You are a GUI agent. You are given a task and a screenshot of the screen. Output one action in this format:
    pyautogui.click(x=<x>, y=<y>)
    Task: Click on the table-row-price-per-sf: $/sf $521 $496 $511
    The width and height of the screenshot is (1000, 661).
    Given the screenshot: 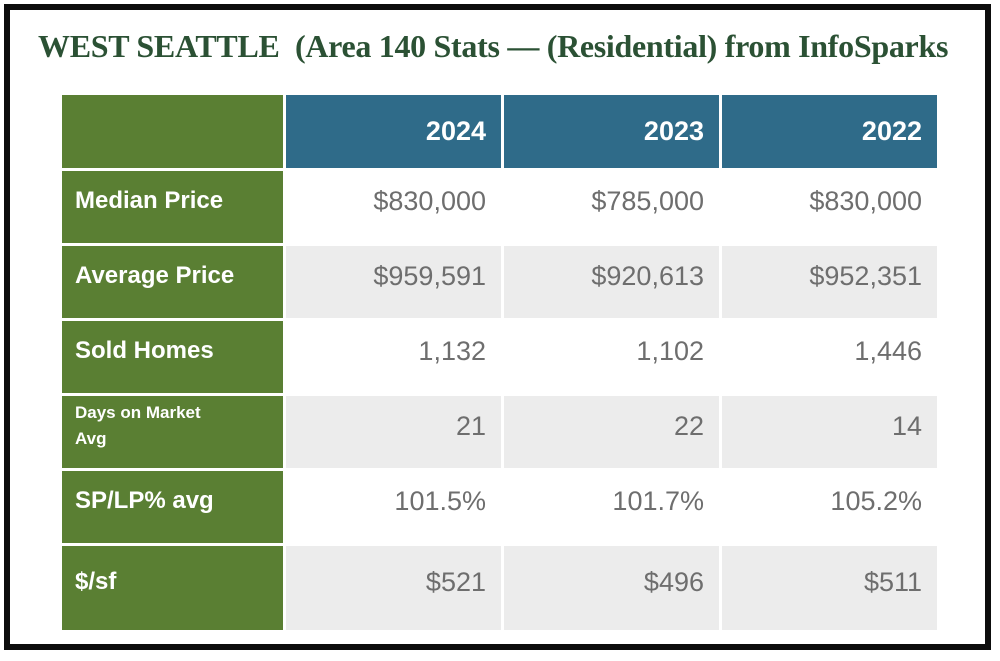 What is the action you would take?
    pyautogui.click(x=499, y=588)
    